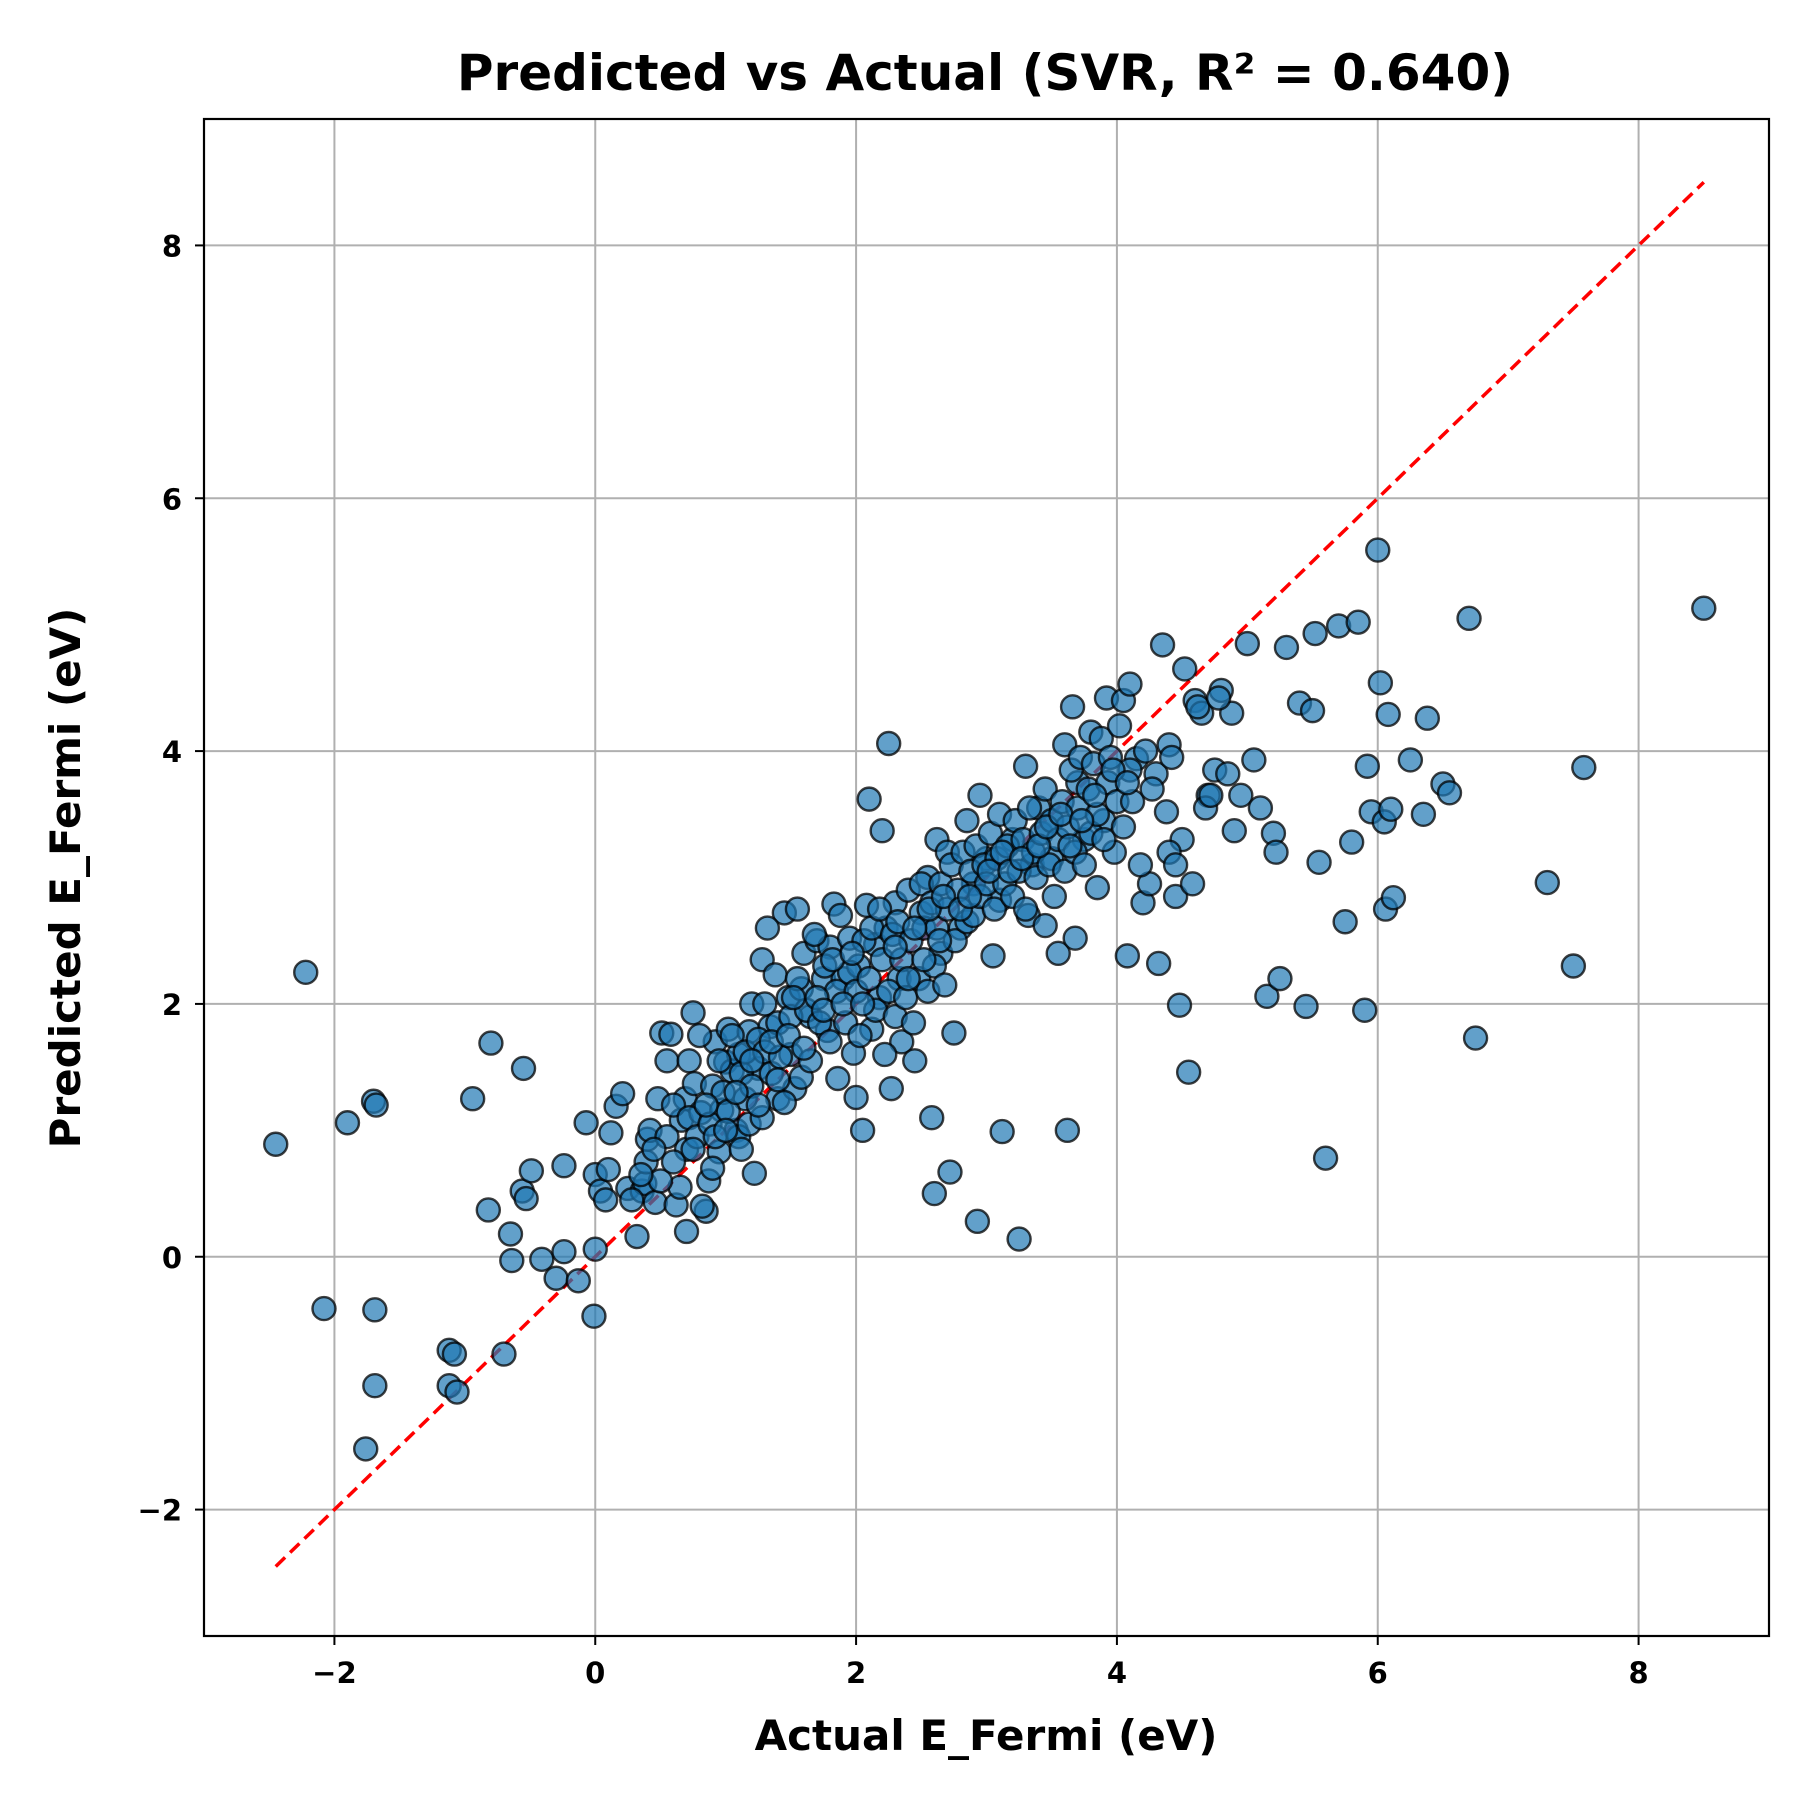 Image resolution: width=1800 pixels, height=1800 pixels. I want to click on x-tick-label: 0, so click(595, 1673).